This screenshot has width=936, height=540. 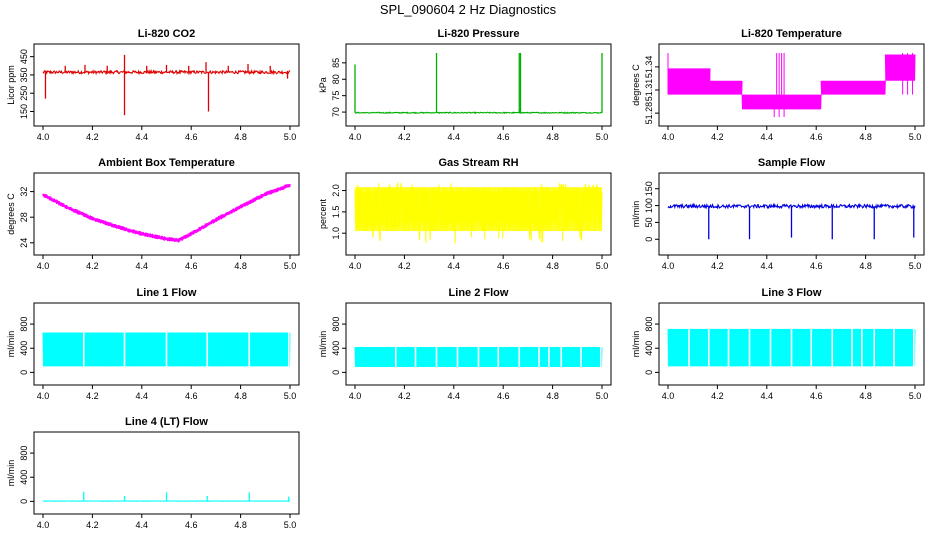 I want to click on y-axis-label: percent, so click(x=323, y=213).